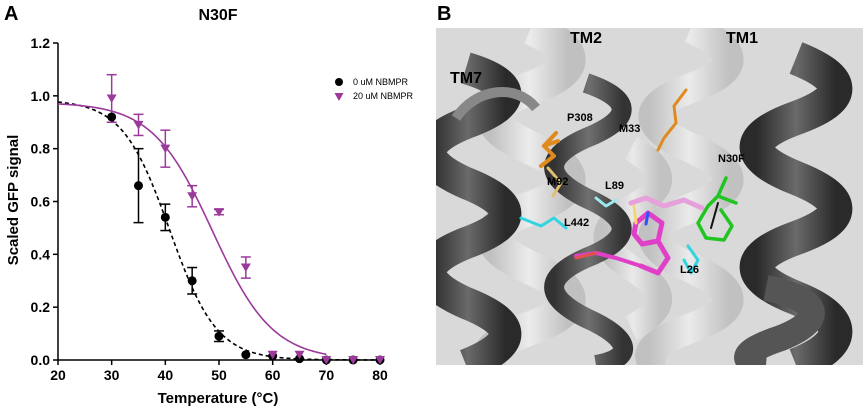 The image size is (865, 410). Describe the element at coordinates (606, 202) in the screenshot. I see `l89-sidechain` at that location.